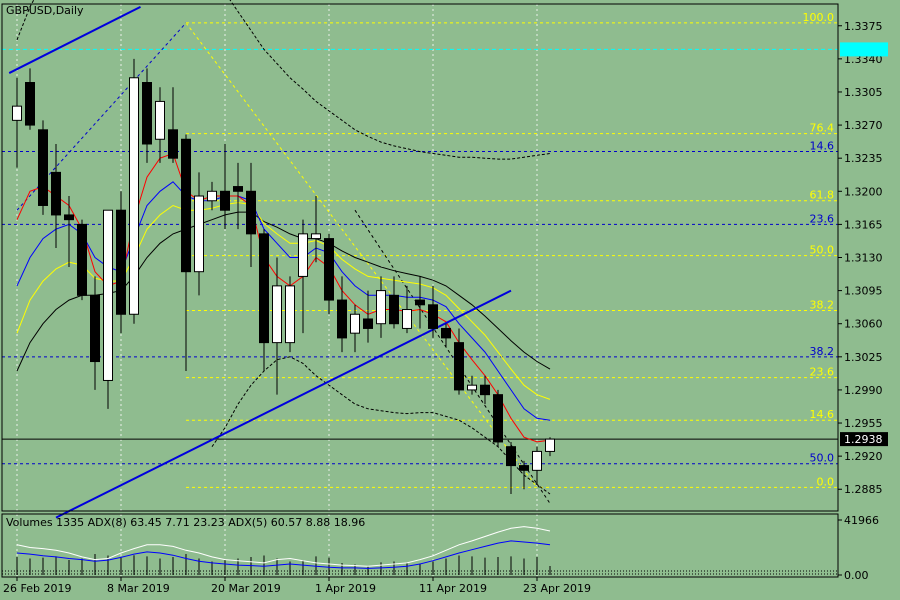 The height and width of the screenshot is (600, 900). Describe the element at coordinates (863, 92) in the screenshot. I see `y-tick-label: 1.3305` at that location.